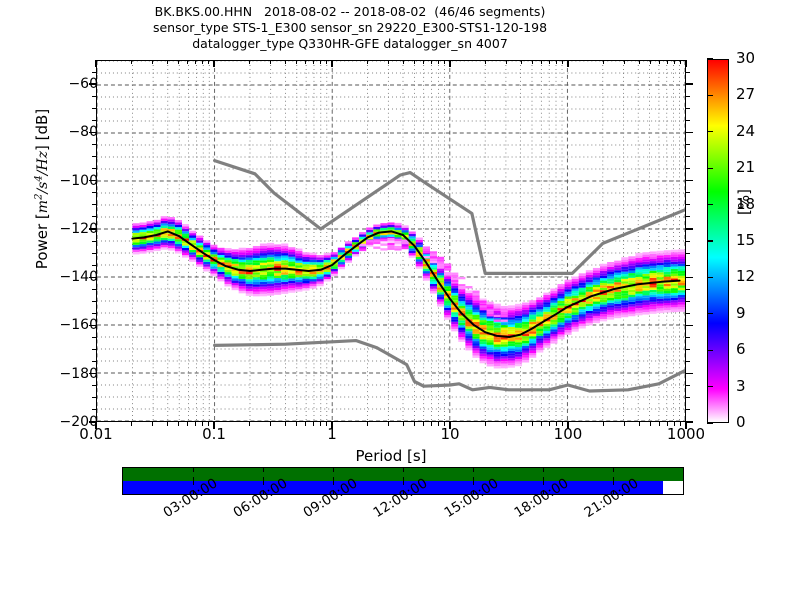  Describe the element at coordinates (92, 132) in the screenshot. I see `y-tick-mark` at that location.